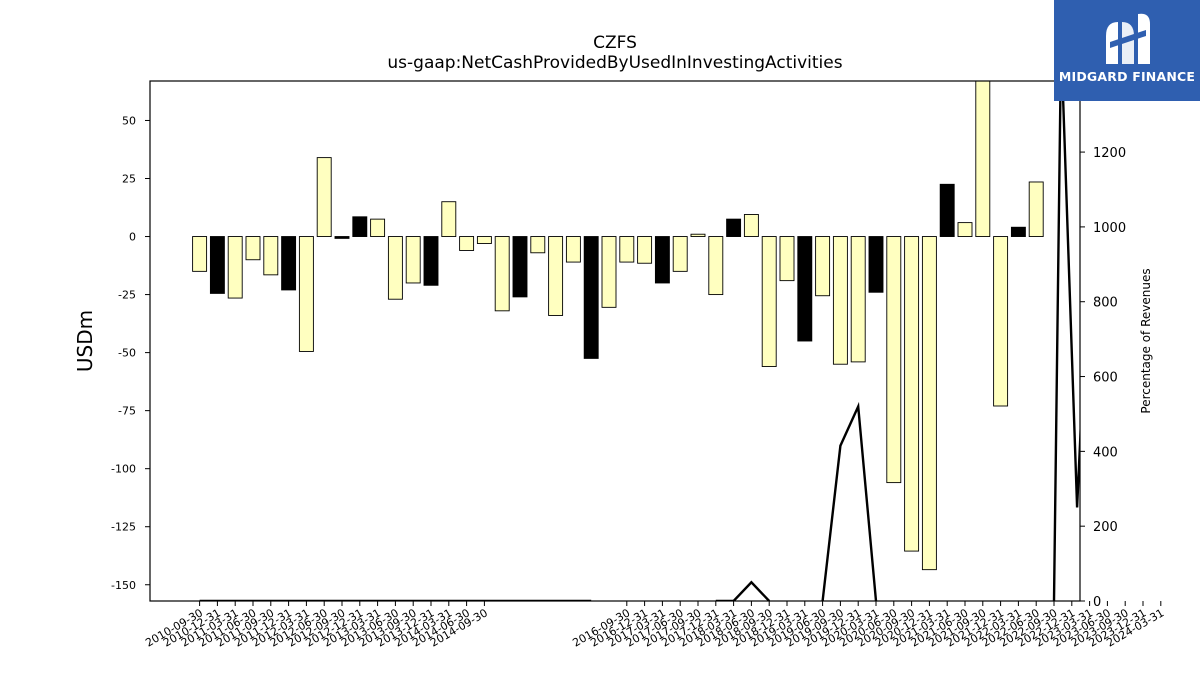 The height and width of the screenshot is (675, 1200). I want to click on y2-tick-label: 1000, so click(1109, 228).